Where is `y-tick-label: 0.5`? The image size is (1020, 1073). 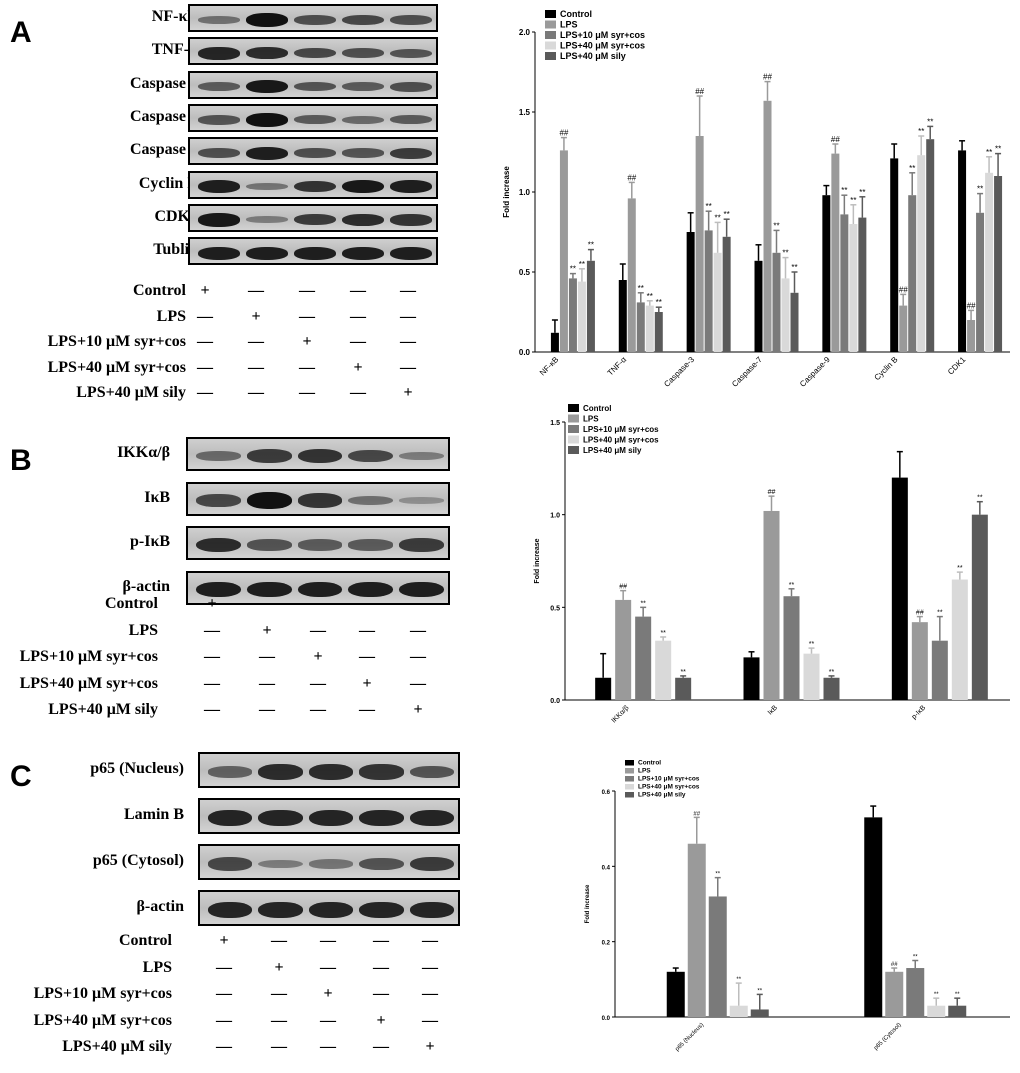 y-tick-label: 0.5 is located at coordinates (525, 272).